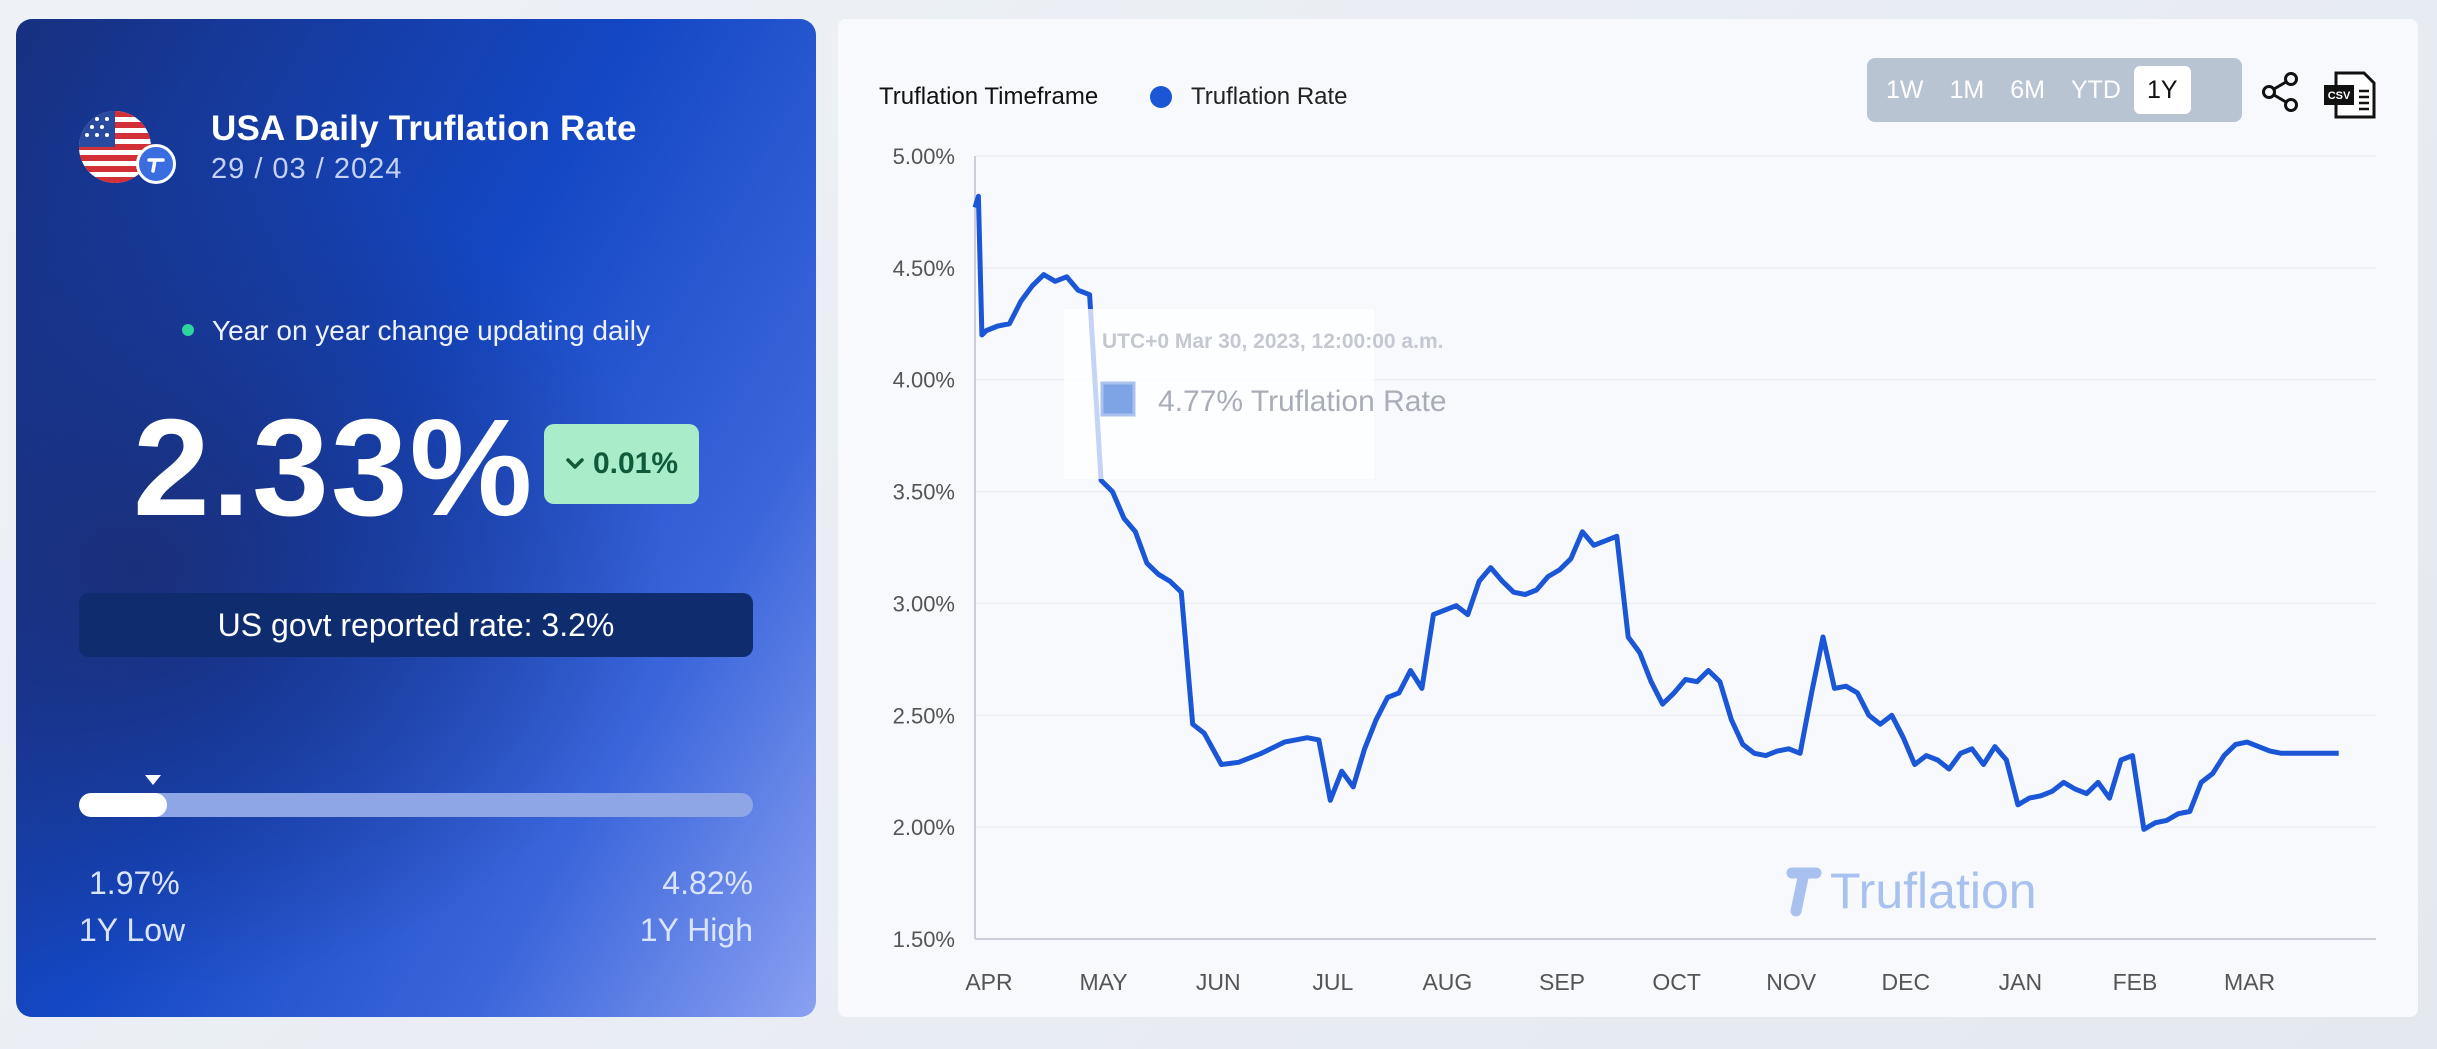  Describe the element at coordinates (1161, 97) in the screenshot. I see `legend-series-dot` at that location.